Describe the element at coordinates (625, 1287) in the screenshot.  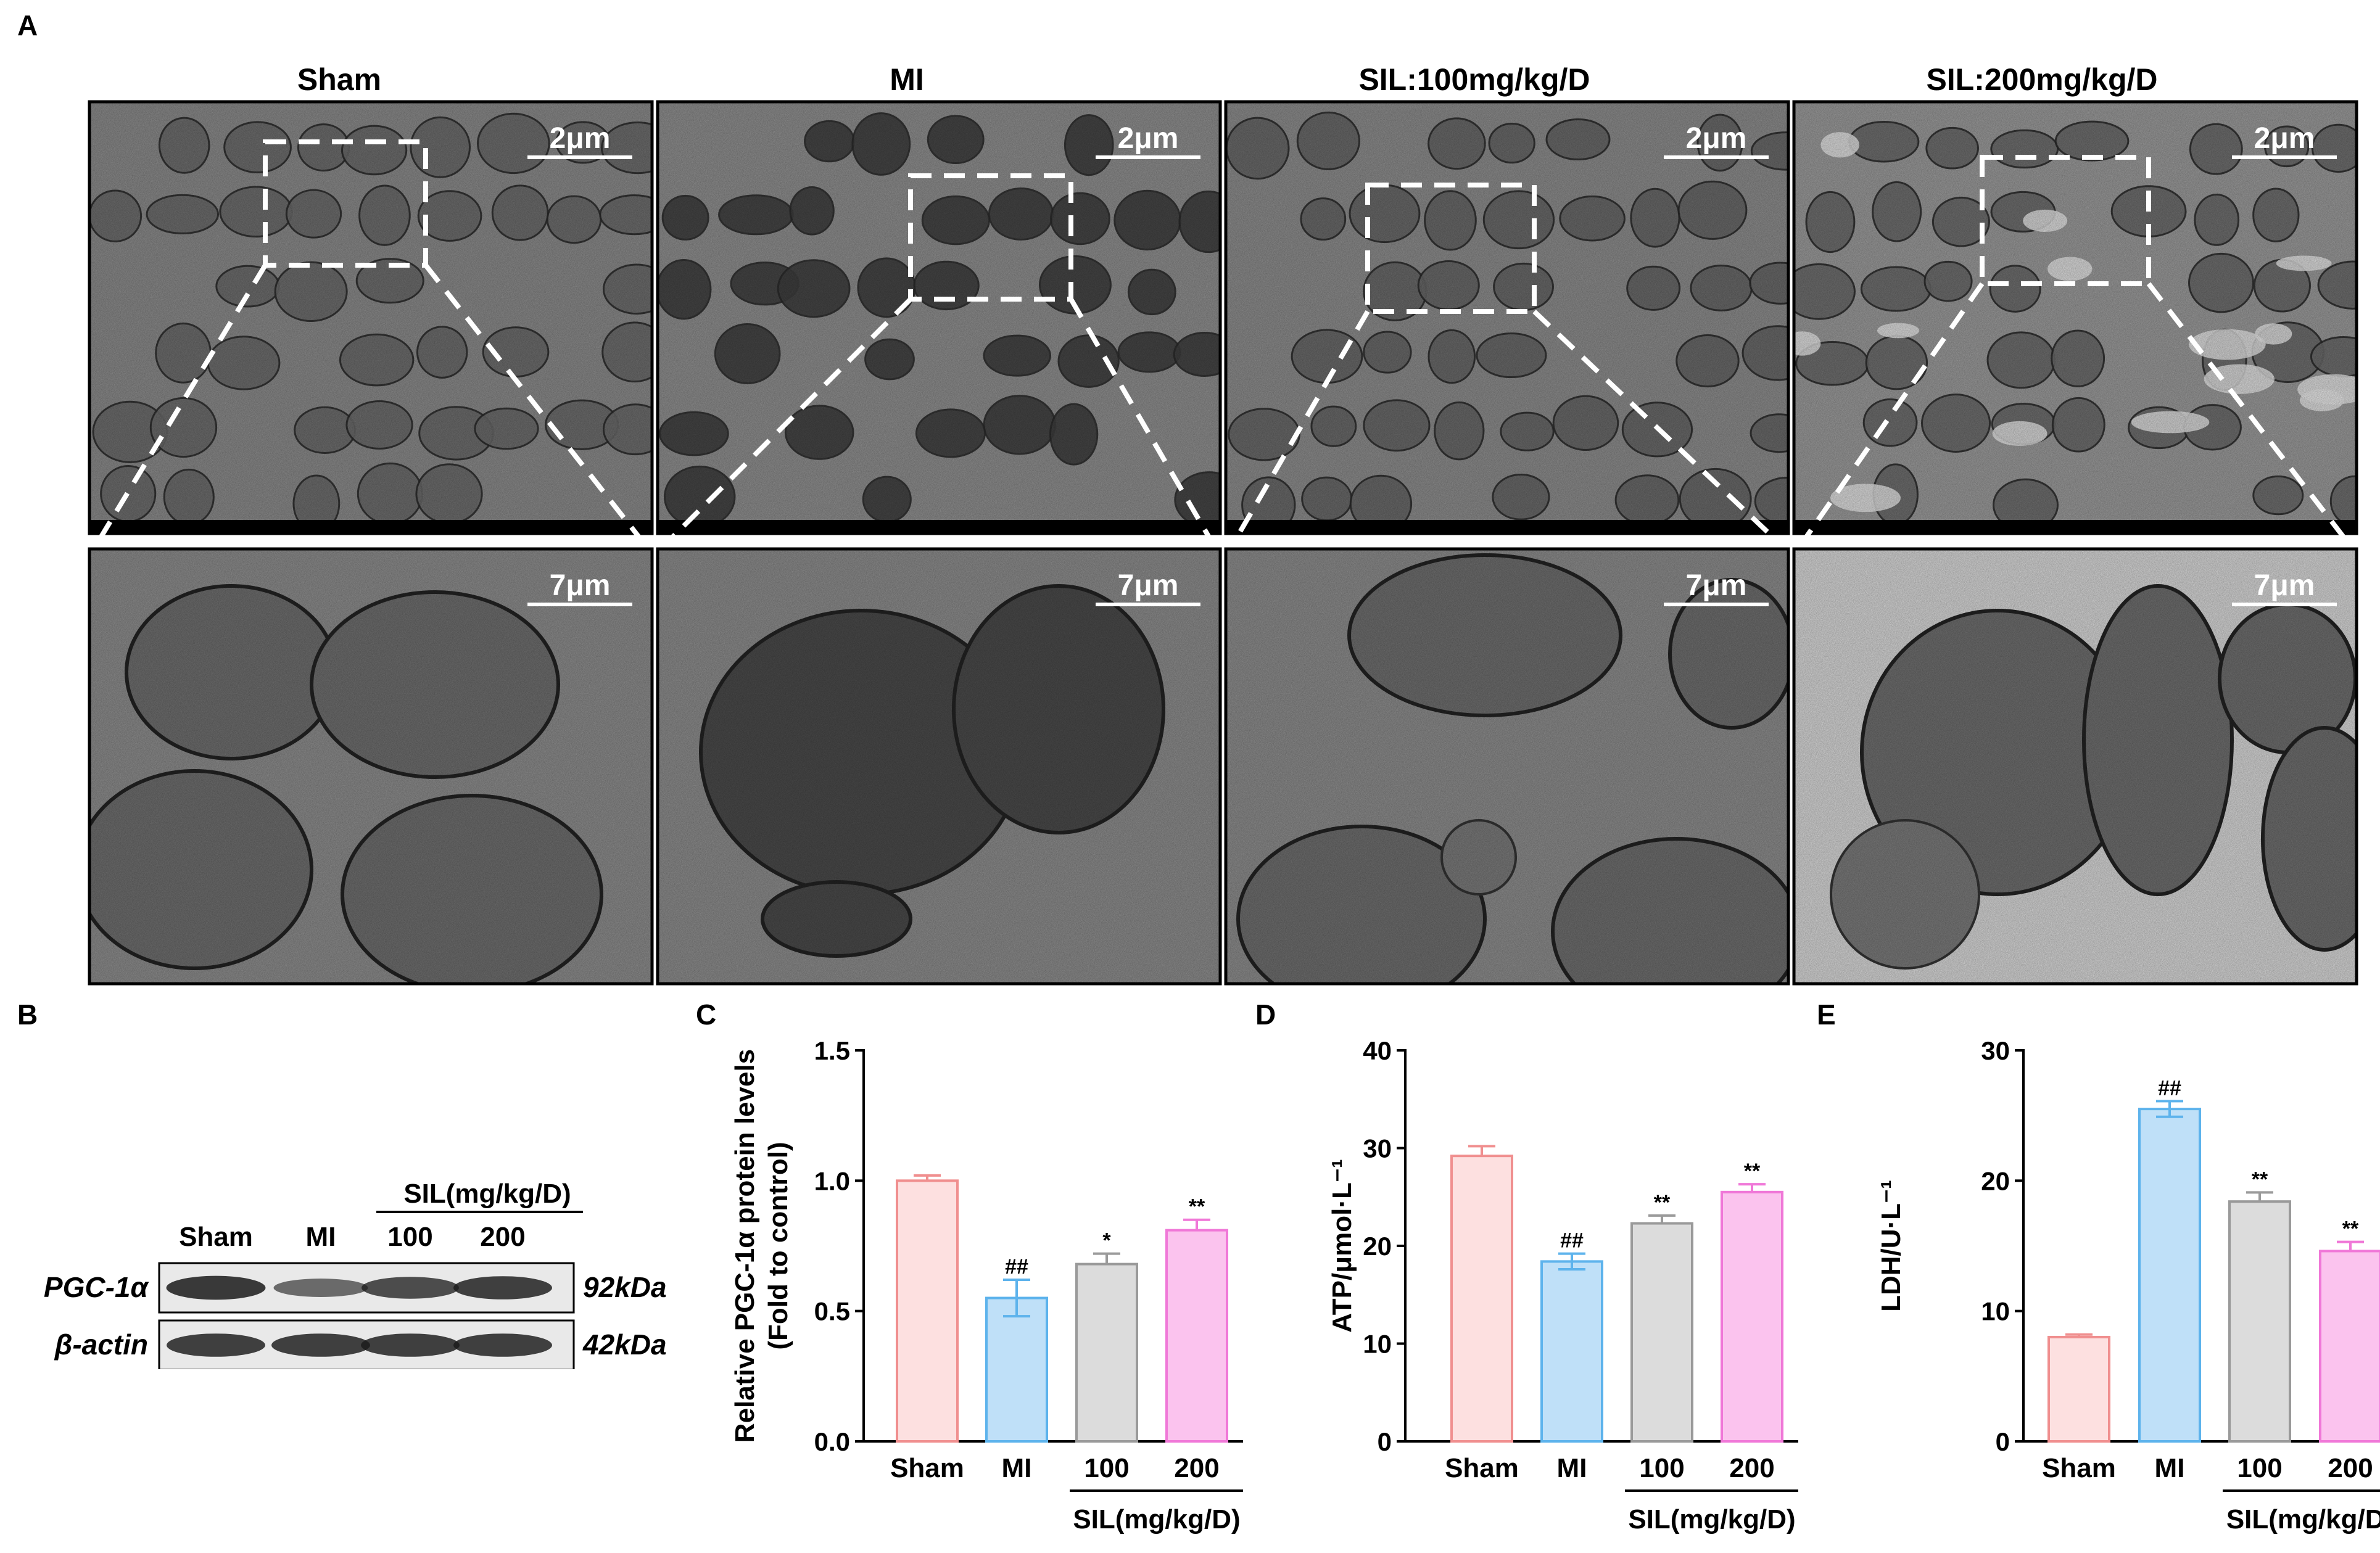
I see `wb-weight-label: 92kDa` at that location.